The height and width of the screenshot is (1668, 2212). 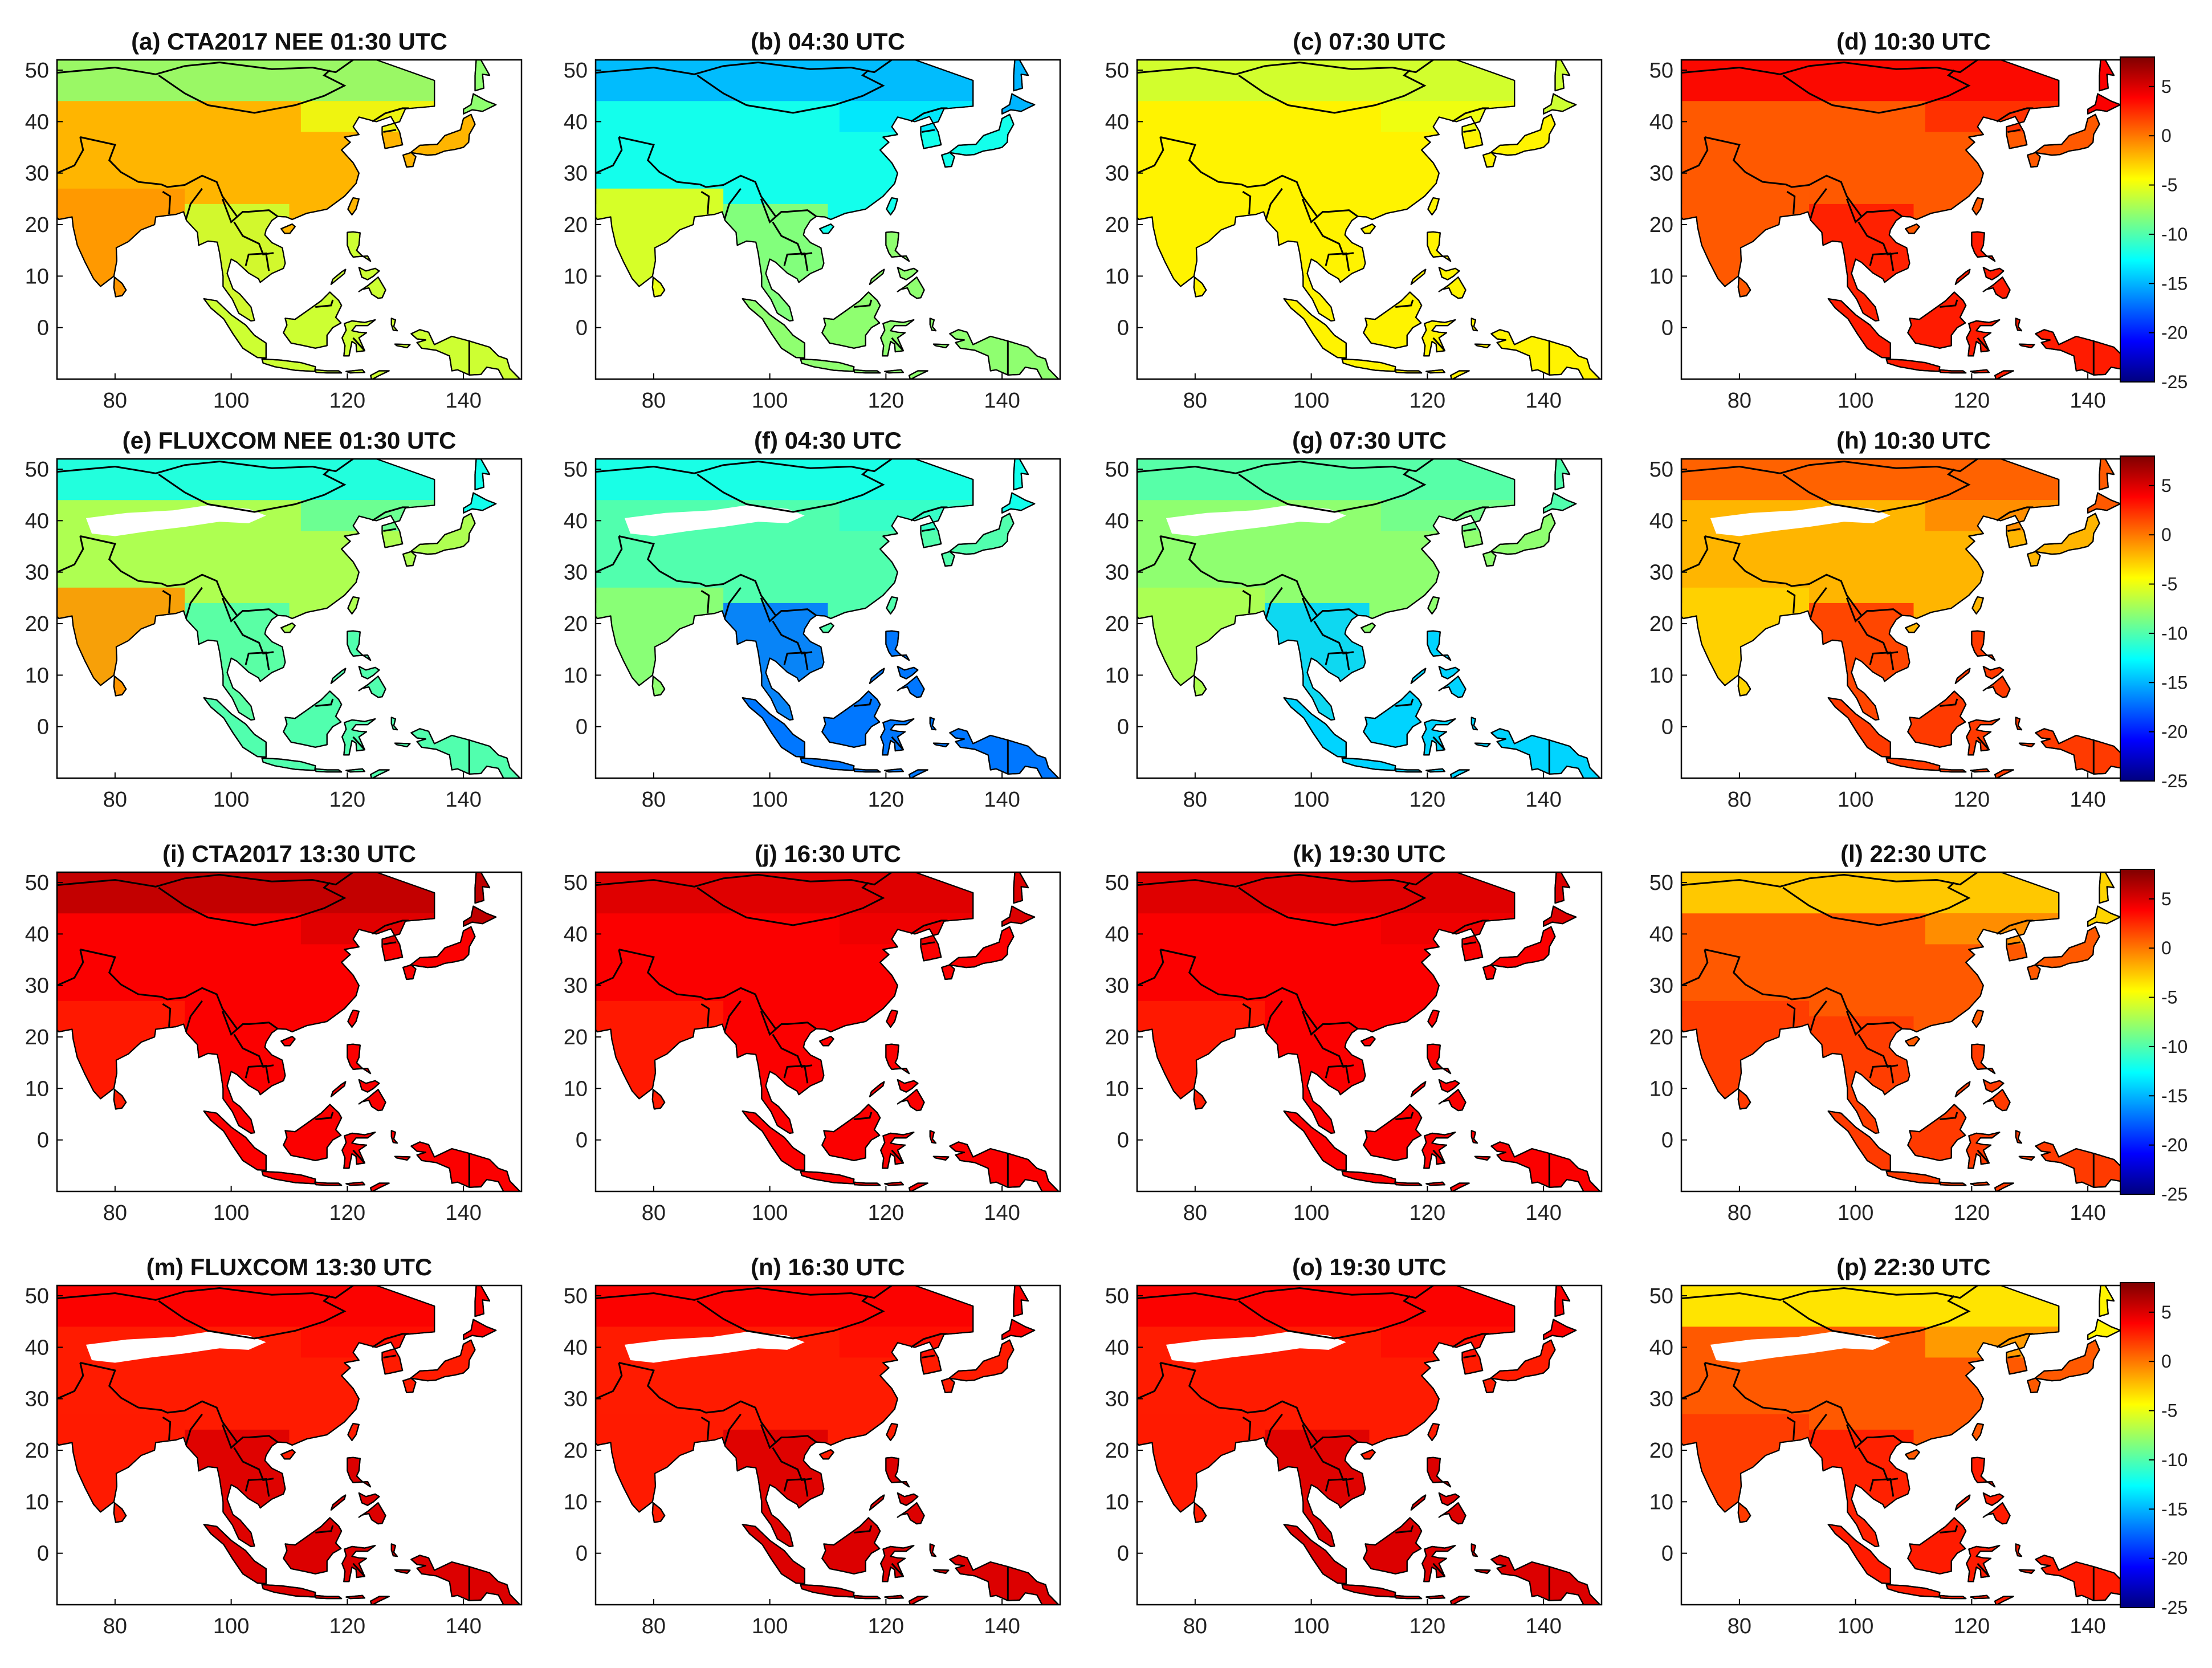 What do you see at coordinates (465, 354) in the screenshot?
I see `land-newguinea` at bounding box center [465, 354].